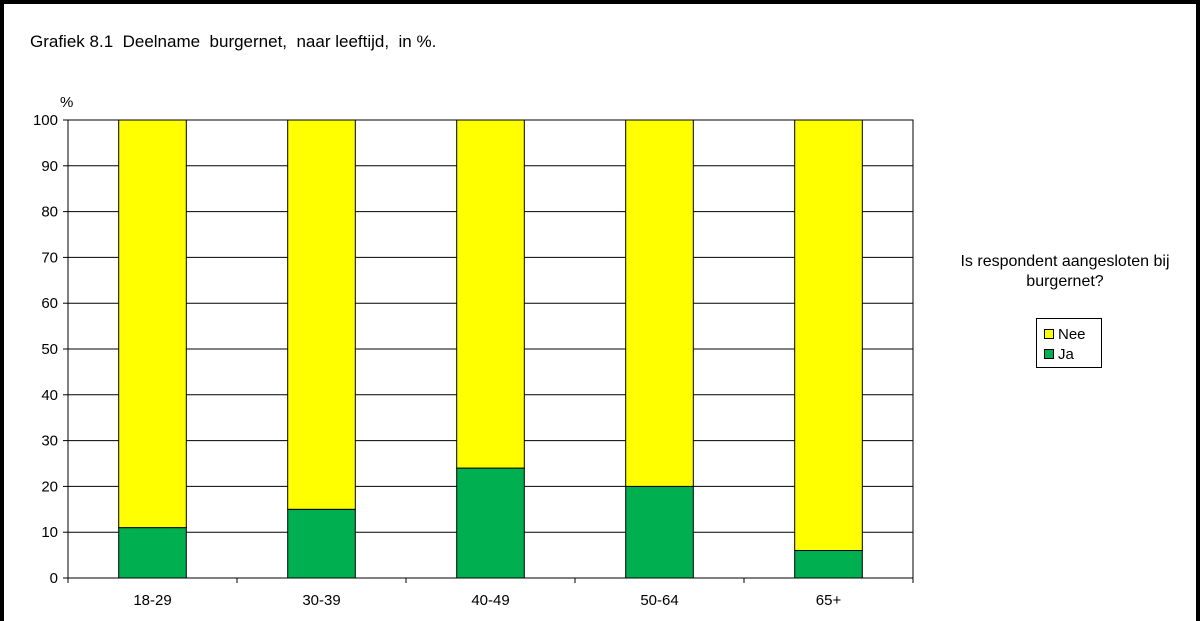  I want to click on y-tick-label: 90, so click(49, 166).